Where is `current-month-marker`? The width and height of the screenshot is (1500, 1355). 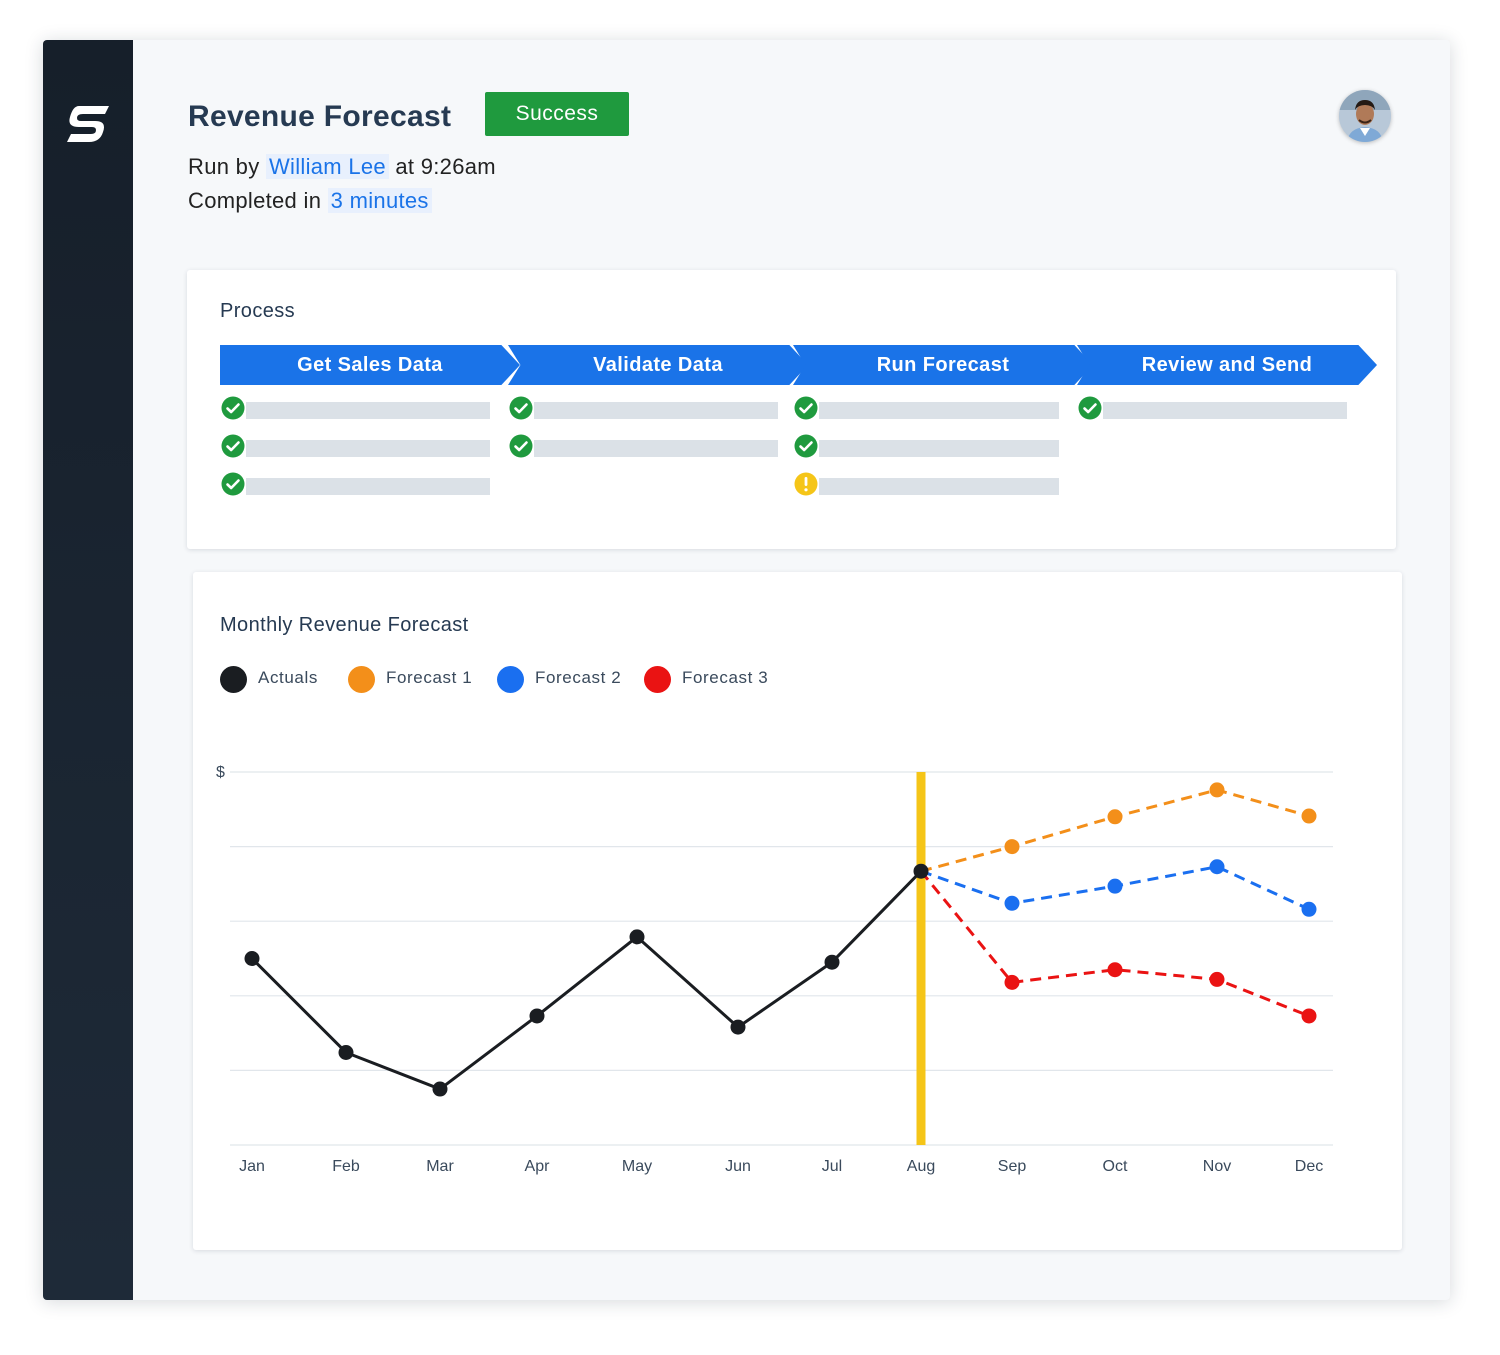
current-month-marker is located at coordinates (921, 958).